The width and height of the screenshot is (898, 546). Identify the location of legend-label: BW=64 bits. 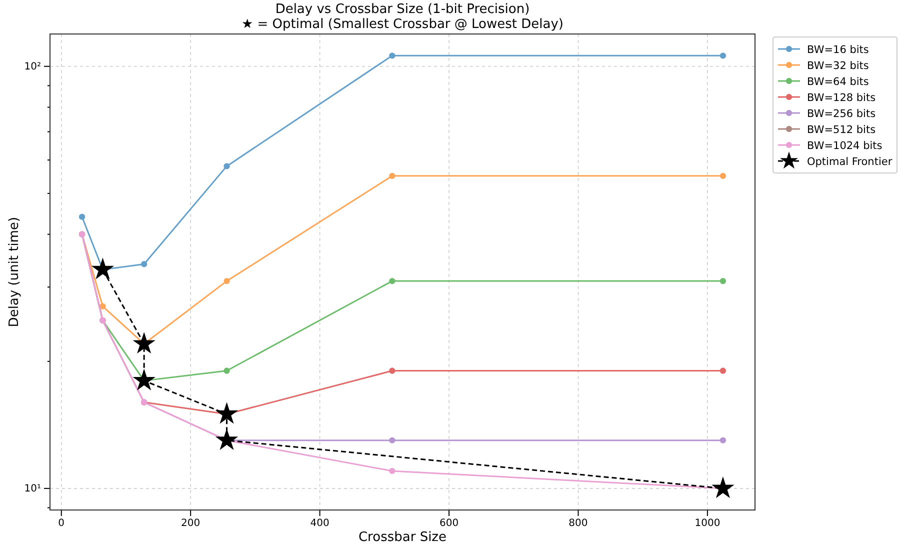
(838, 82).